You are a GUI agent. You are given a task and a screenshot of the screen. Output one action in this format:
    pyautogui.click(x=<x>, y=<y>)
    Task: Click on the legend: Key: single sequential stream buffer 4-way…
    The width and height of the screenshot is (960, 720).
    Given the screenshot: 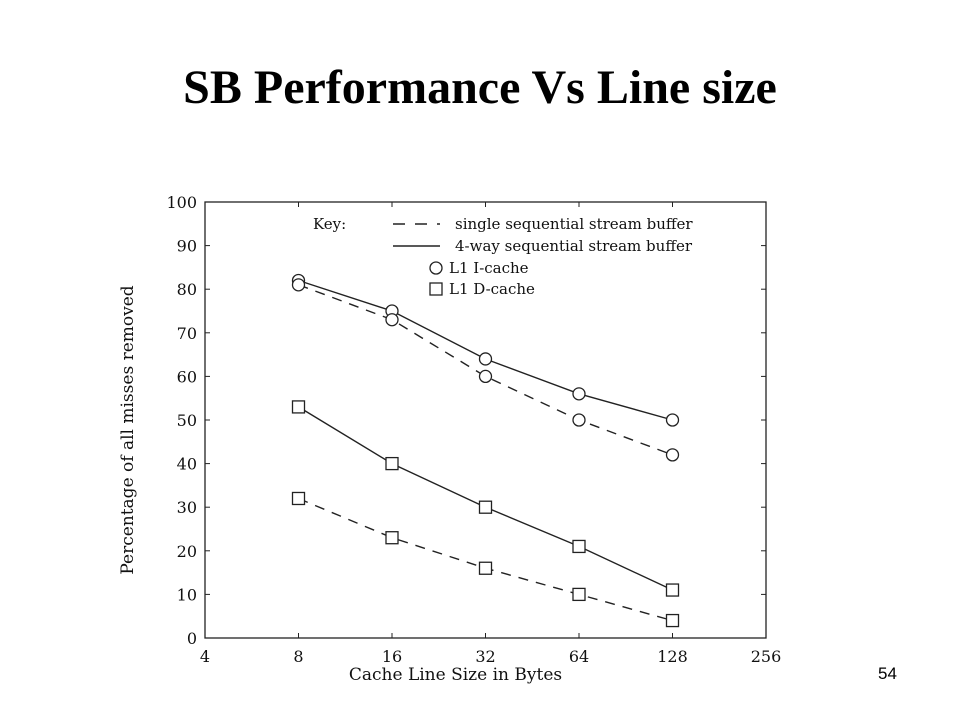 What is the action you would take?
    pyautogui.click(x=503, y=256)
    